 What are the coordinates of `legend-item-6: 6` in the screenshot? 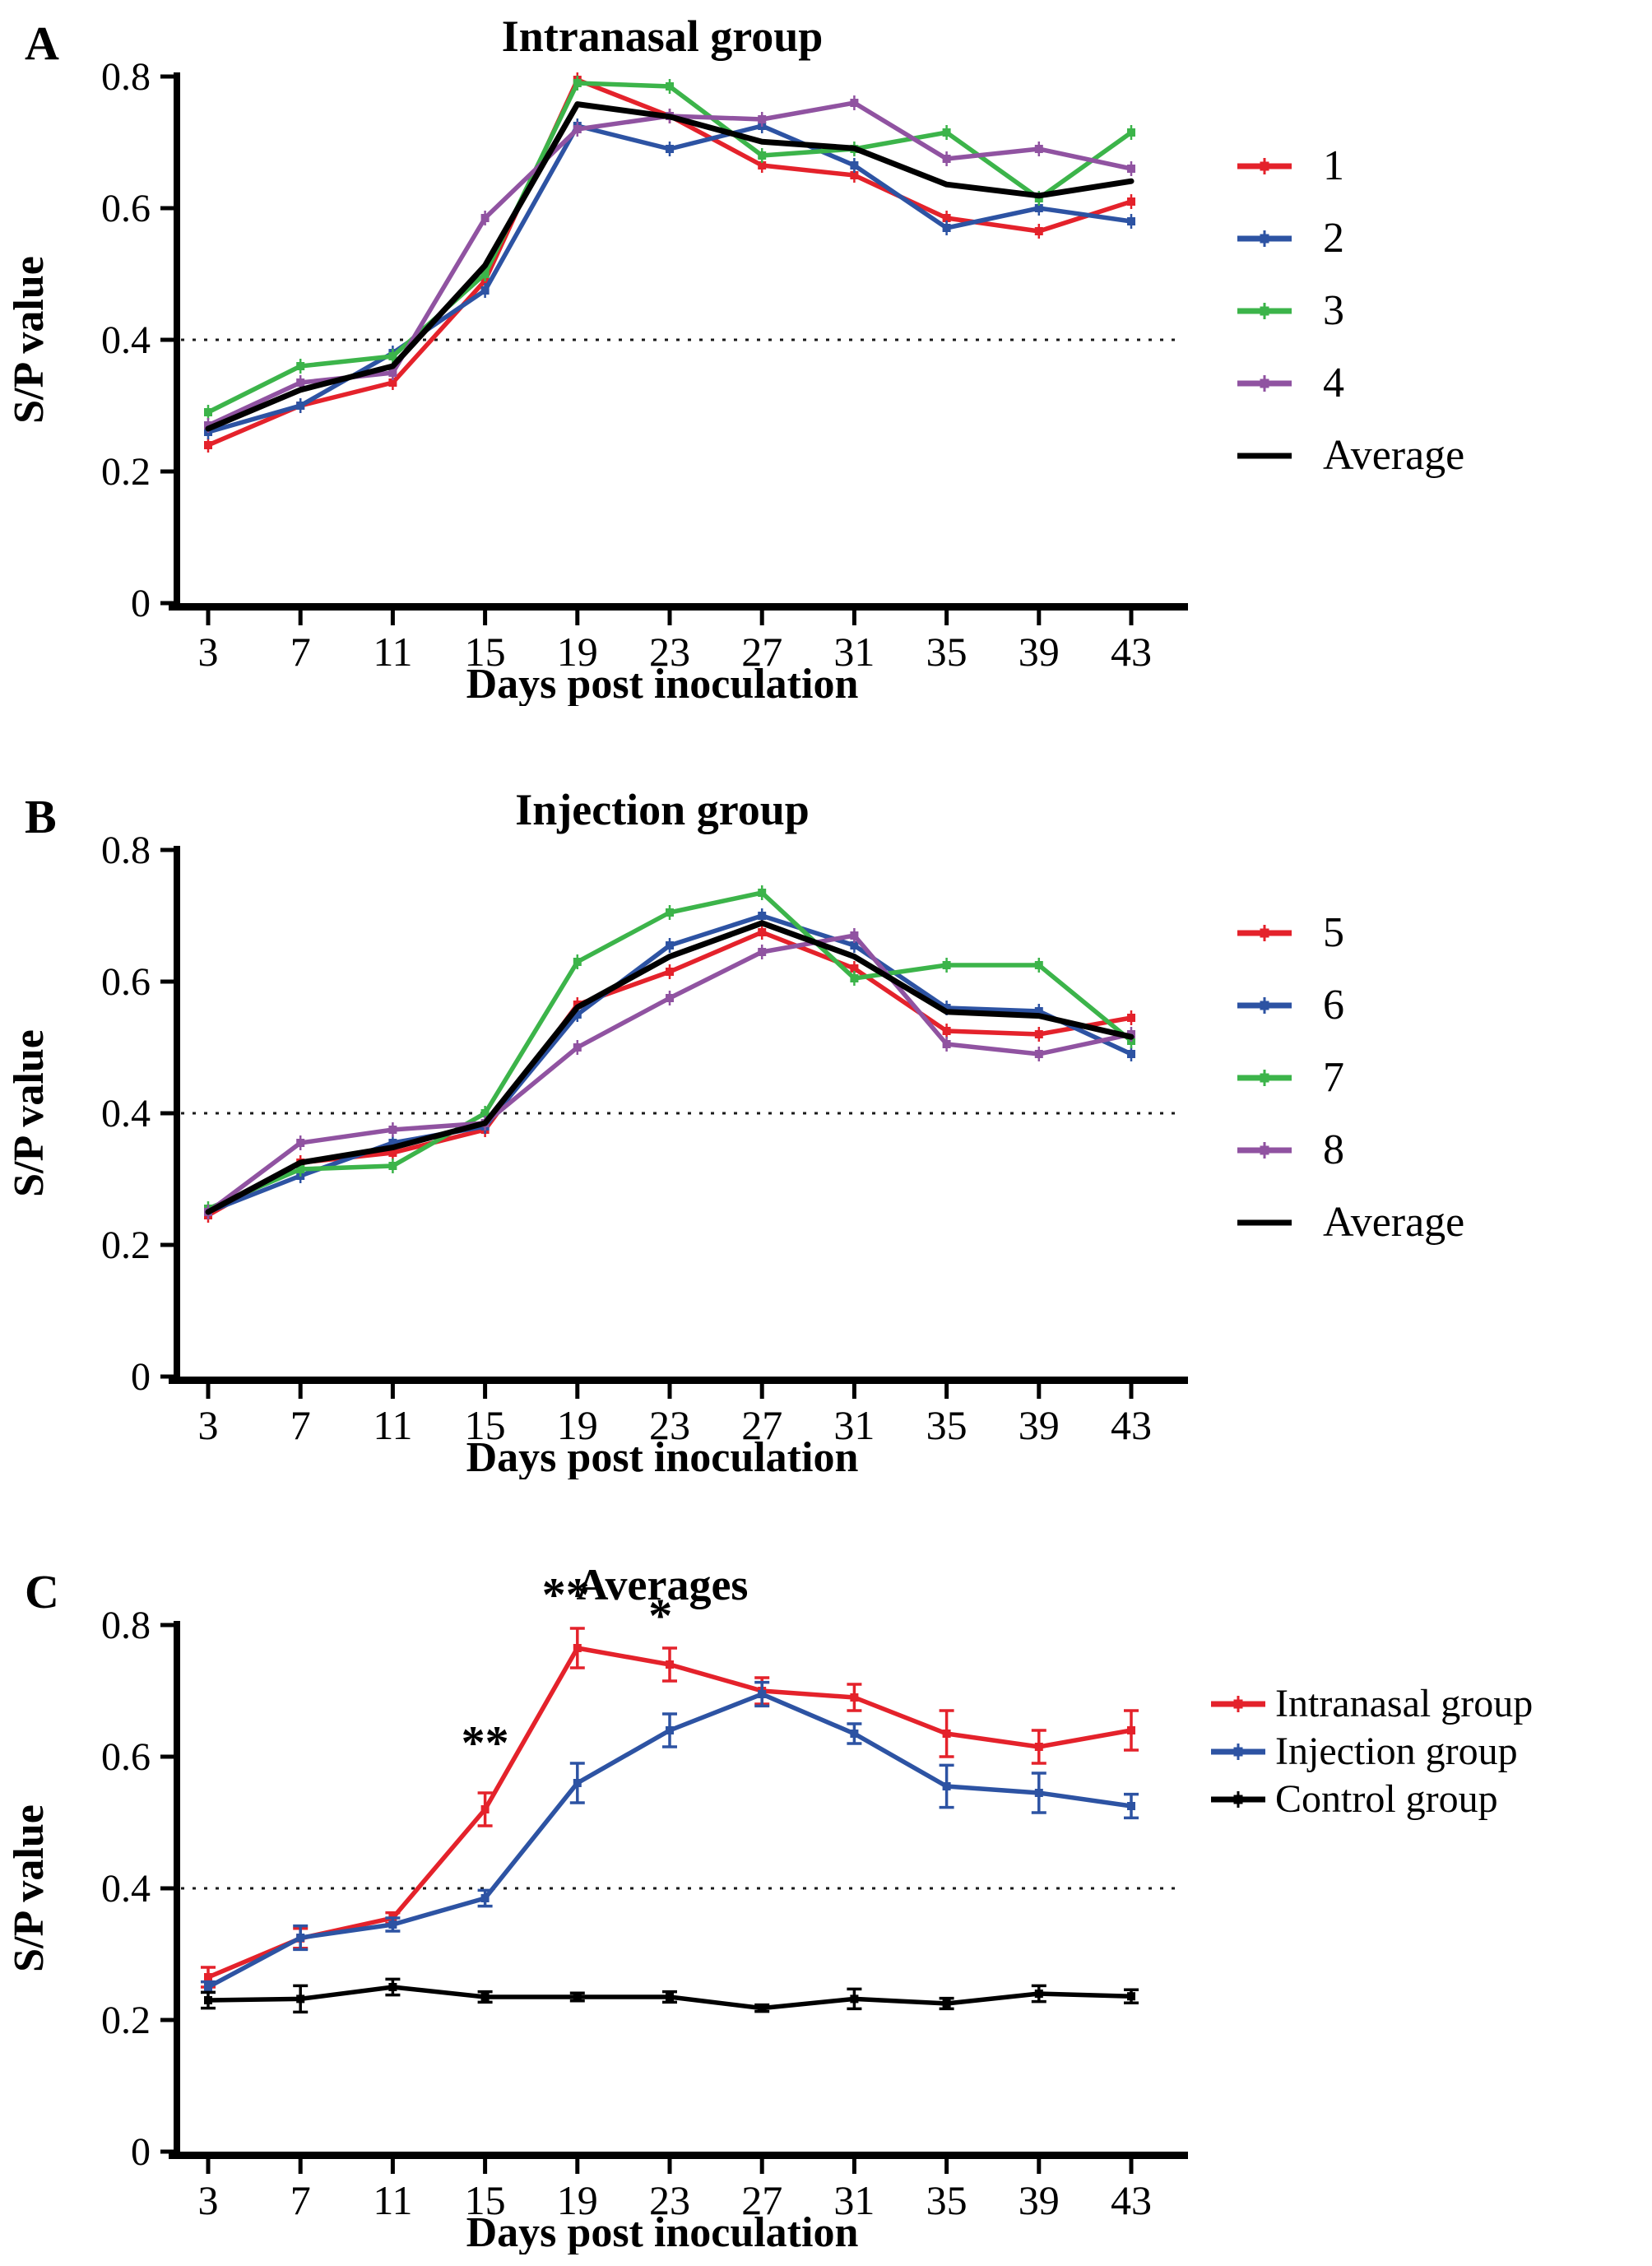 It's located at (1350, 1005).